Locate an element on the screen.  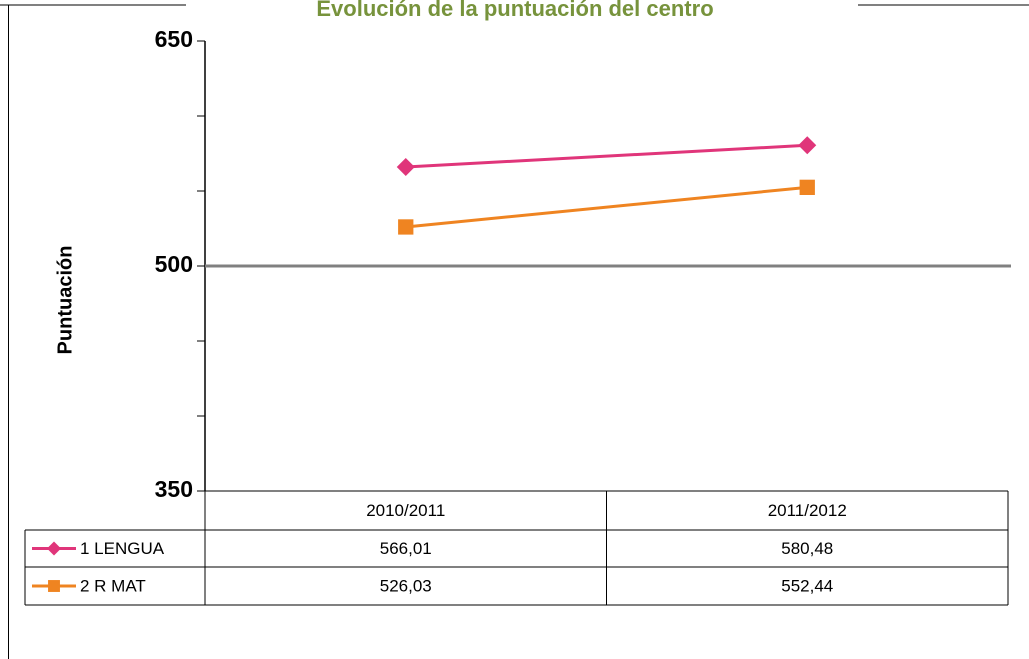
legend-label: 2 R MAT is located at coordinates (113, 585).